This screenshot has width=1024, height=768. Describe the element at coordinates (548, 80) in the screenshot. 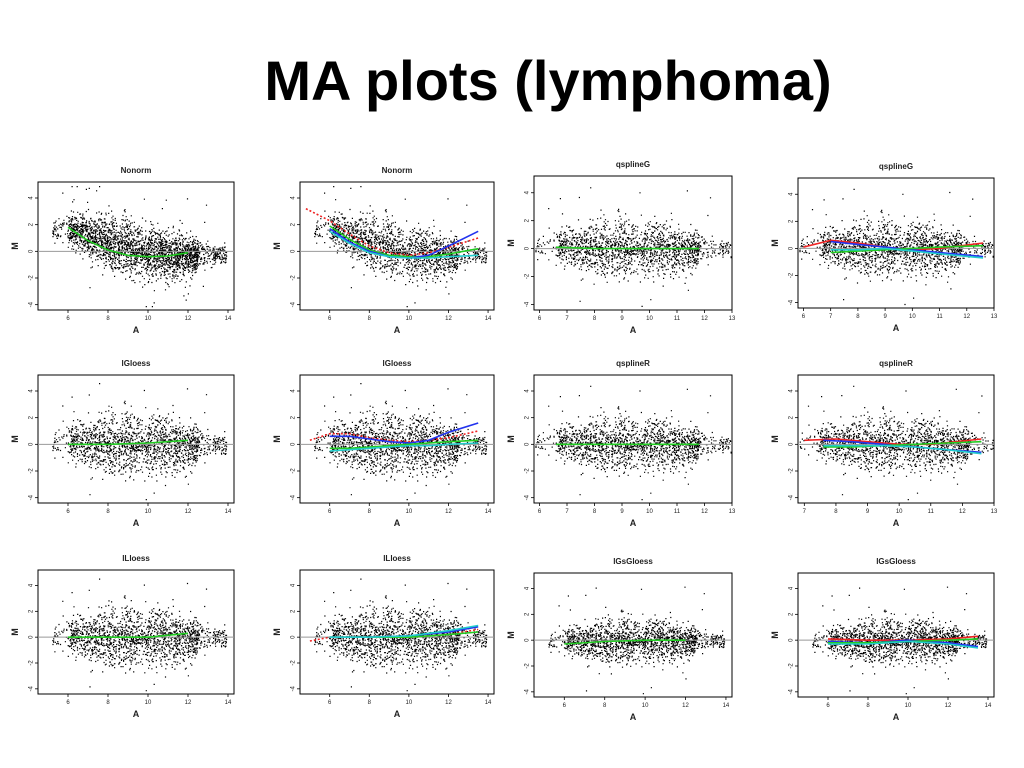

I see `slide-title: MA plots (lymphoma)` at that location.